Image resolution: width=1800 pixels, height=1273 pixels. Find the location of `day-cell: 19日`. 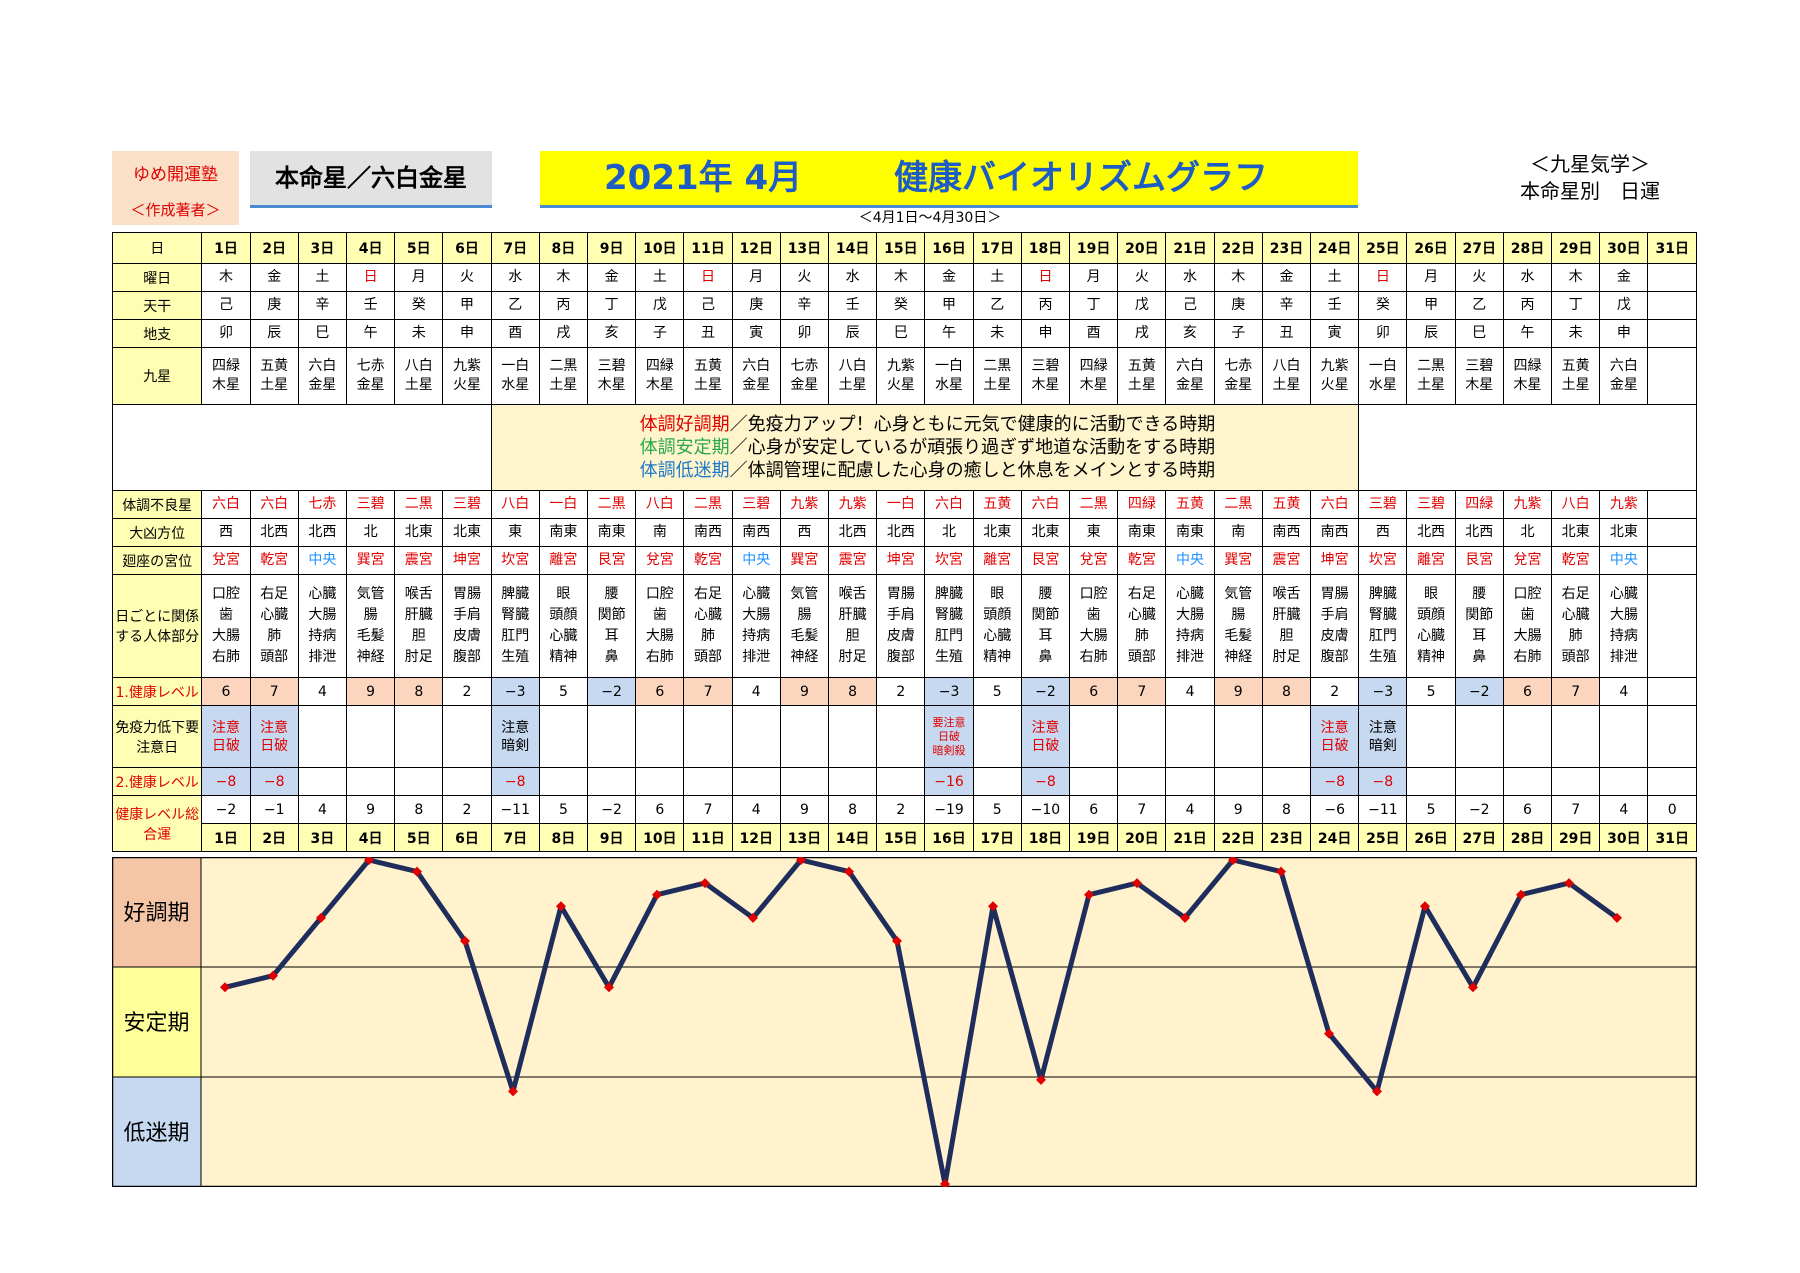

day-cell: 19日 is located at coordinates (1094, 248).